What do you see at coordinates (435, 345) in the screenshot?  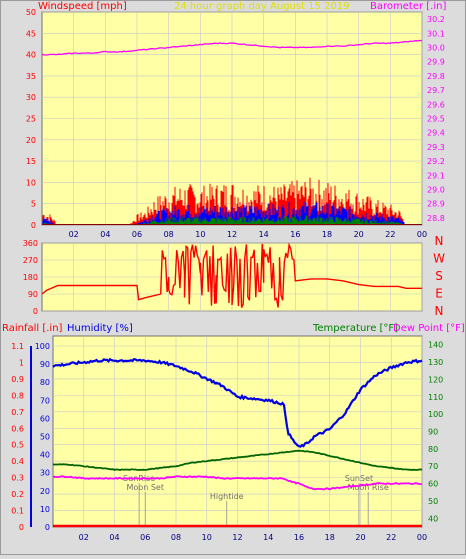 I see `temperature-tick-label: 140` at bounding box center [435, 345].